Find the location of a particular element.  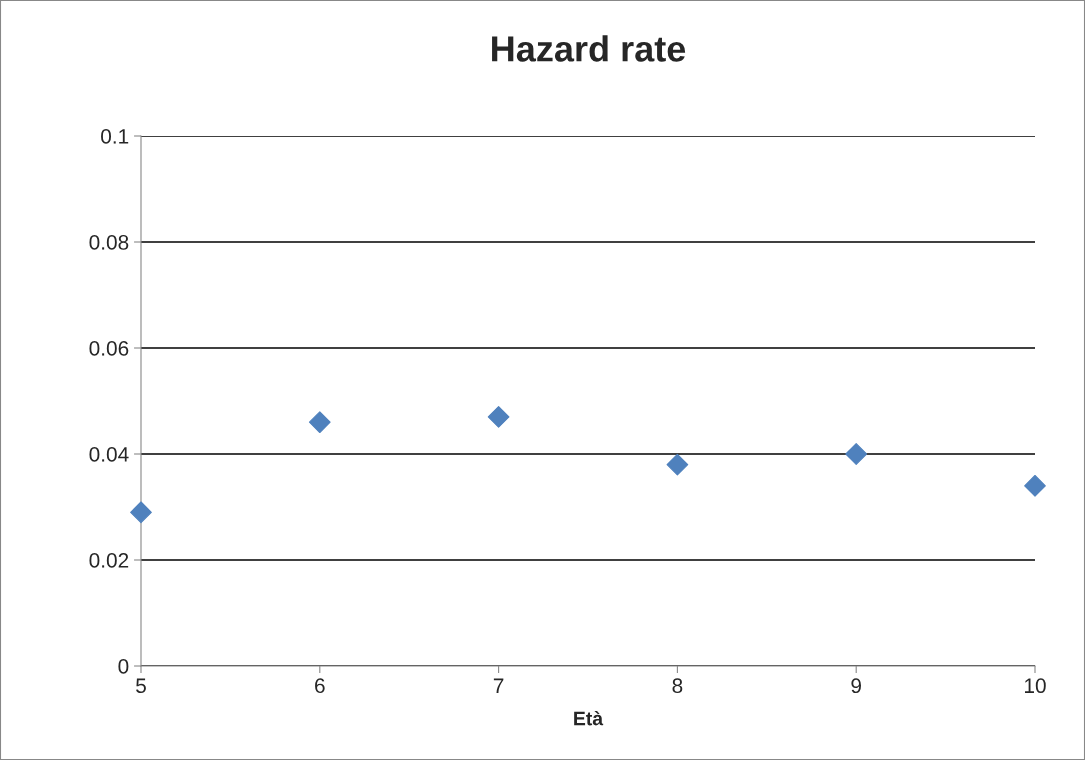

x-tick-label: 8 is located at coordinates (677, 686).